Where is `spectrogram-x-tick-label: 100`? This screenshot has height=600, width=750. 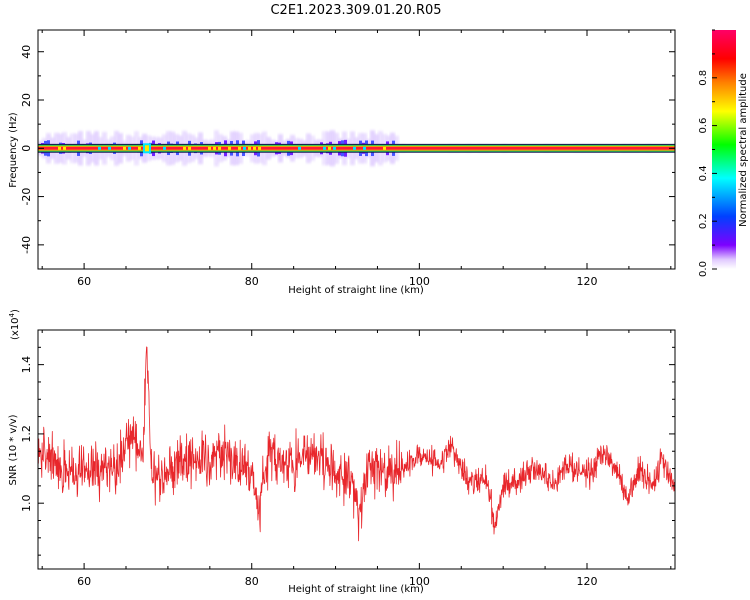
spectrogram-x-tick-label: 100 is located at coordinates (419, 281).